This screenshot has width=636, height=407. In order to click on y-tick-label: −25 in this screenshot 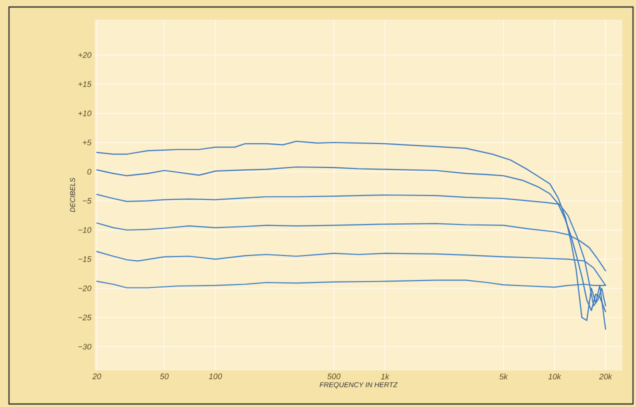, I will do `click(85, 317)`.